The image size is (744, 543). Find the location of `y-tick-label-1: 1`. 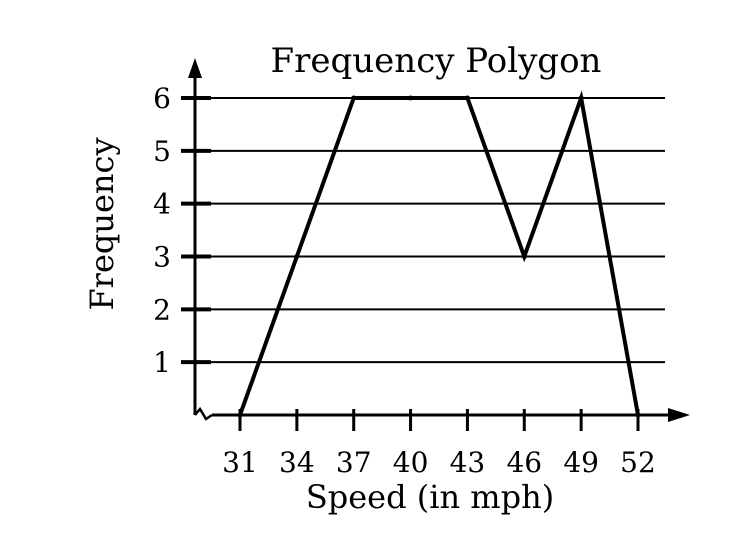

y-tick-label-1: 1 is located at coordinates (162, 362).